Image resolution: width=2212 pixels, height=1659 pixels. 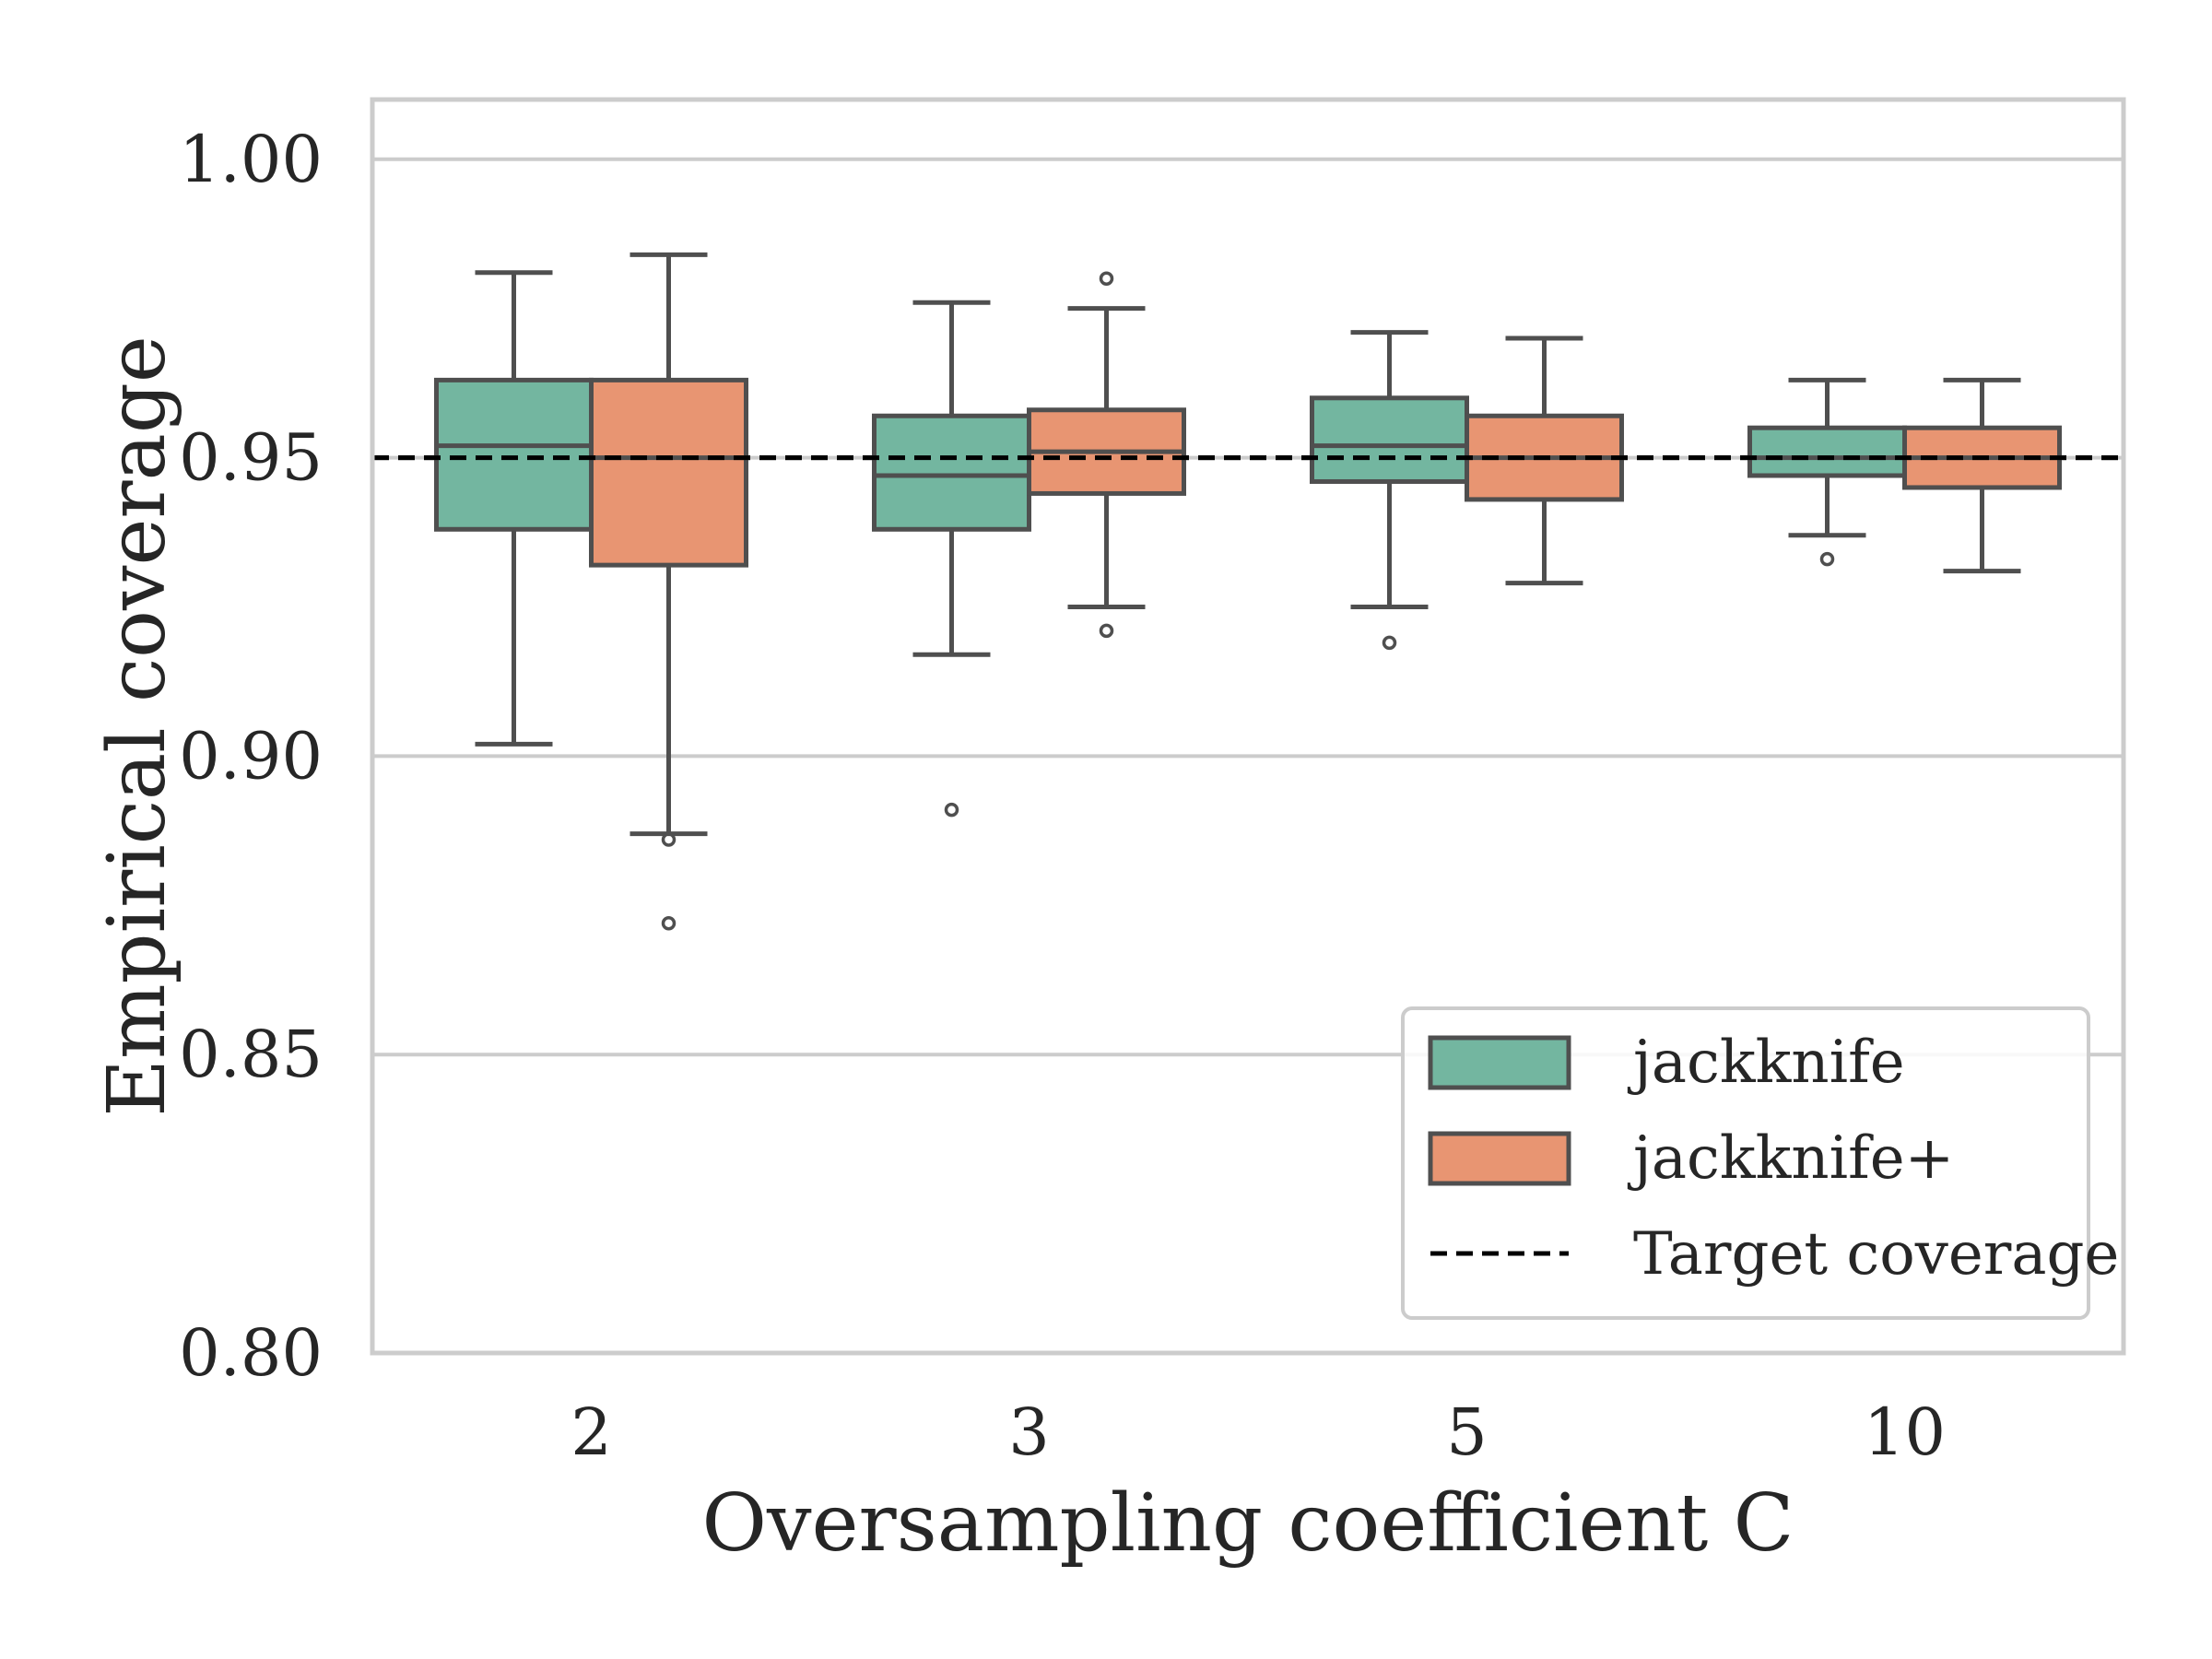 What do you see at coordinates (251, 1054) in the screenshot?
I see `y-tick-label: 0.85` at bounding box center [251, 1054].